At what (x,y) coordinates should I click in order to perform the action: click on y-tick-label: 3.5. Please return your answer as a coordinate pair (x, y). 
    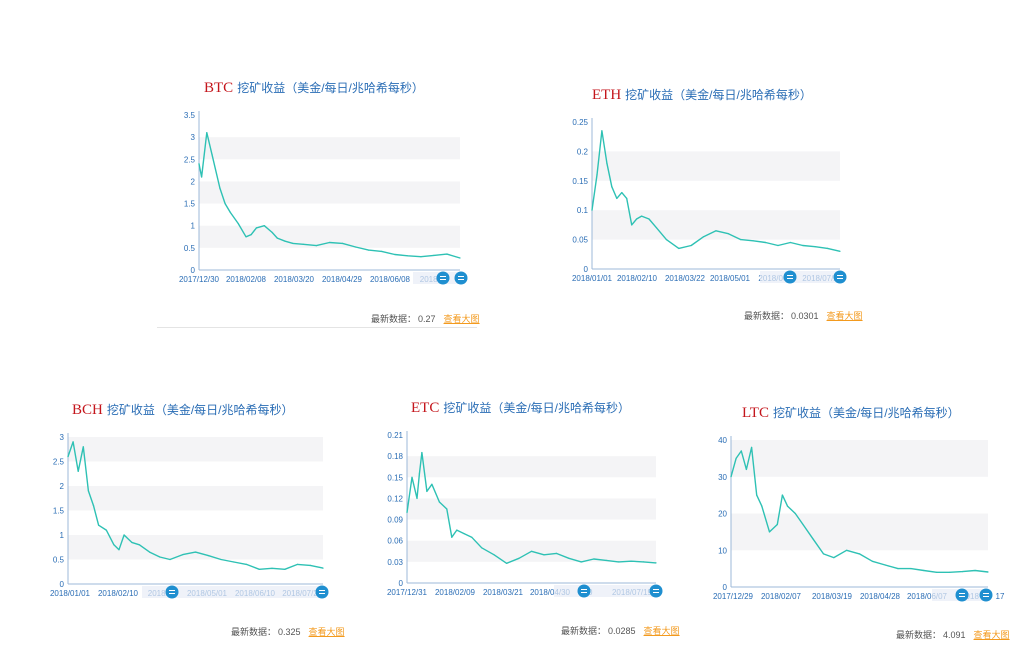
    Looking at the image, I should click on (190, 115).